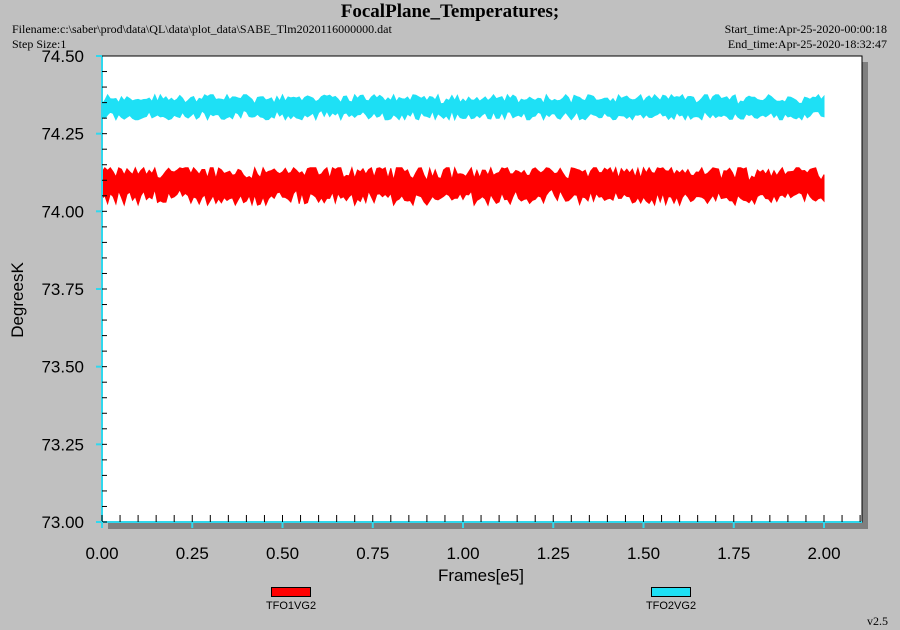 The image size is (900, 630). I want to click on legend-label-tfo2vg2: TFO2VG2, so click(671, 606).